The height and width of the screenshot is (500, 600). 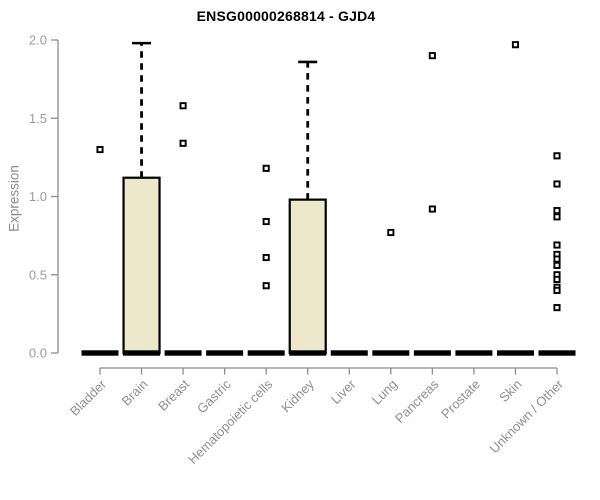 I want to click on x-tick-label-bladder: Bladder, so click(x=88, y=397).